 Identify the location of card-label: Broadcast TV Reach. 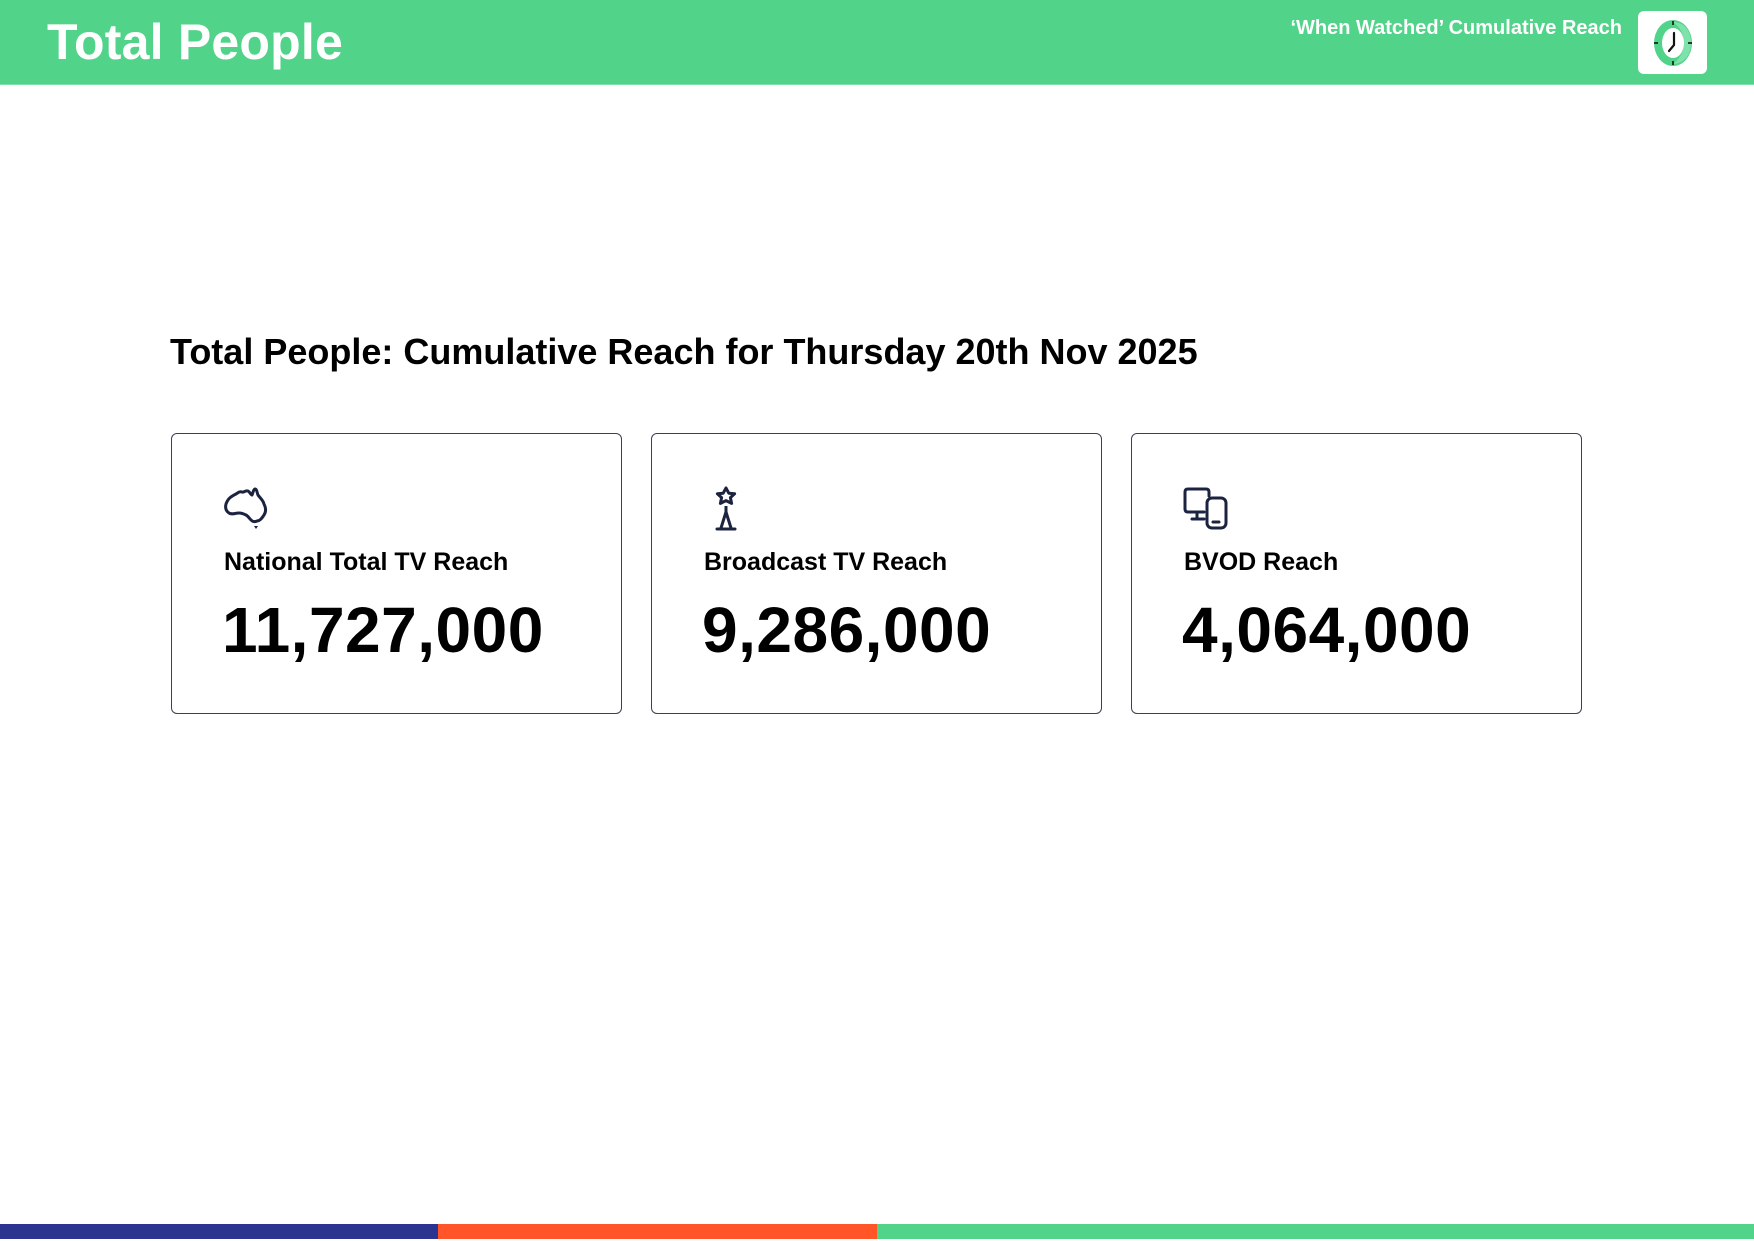
(826, 562).